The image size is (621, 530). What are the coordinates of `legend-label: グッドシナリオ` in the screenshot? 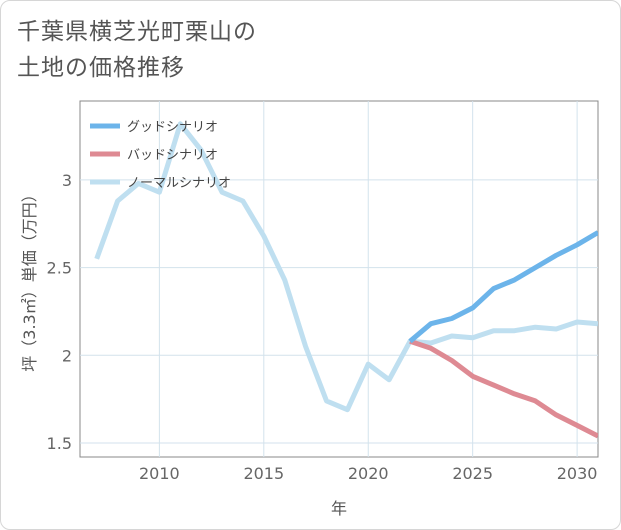 It's located at (172, 127).